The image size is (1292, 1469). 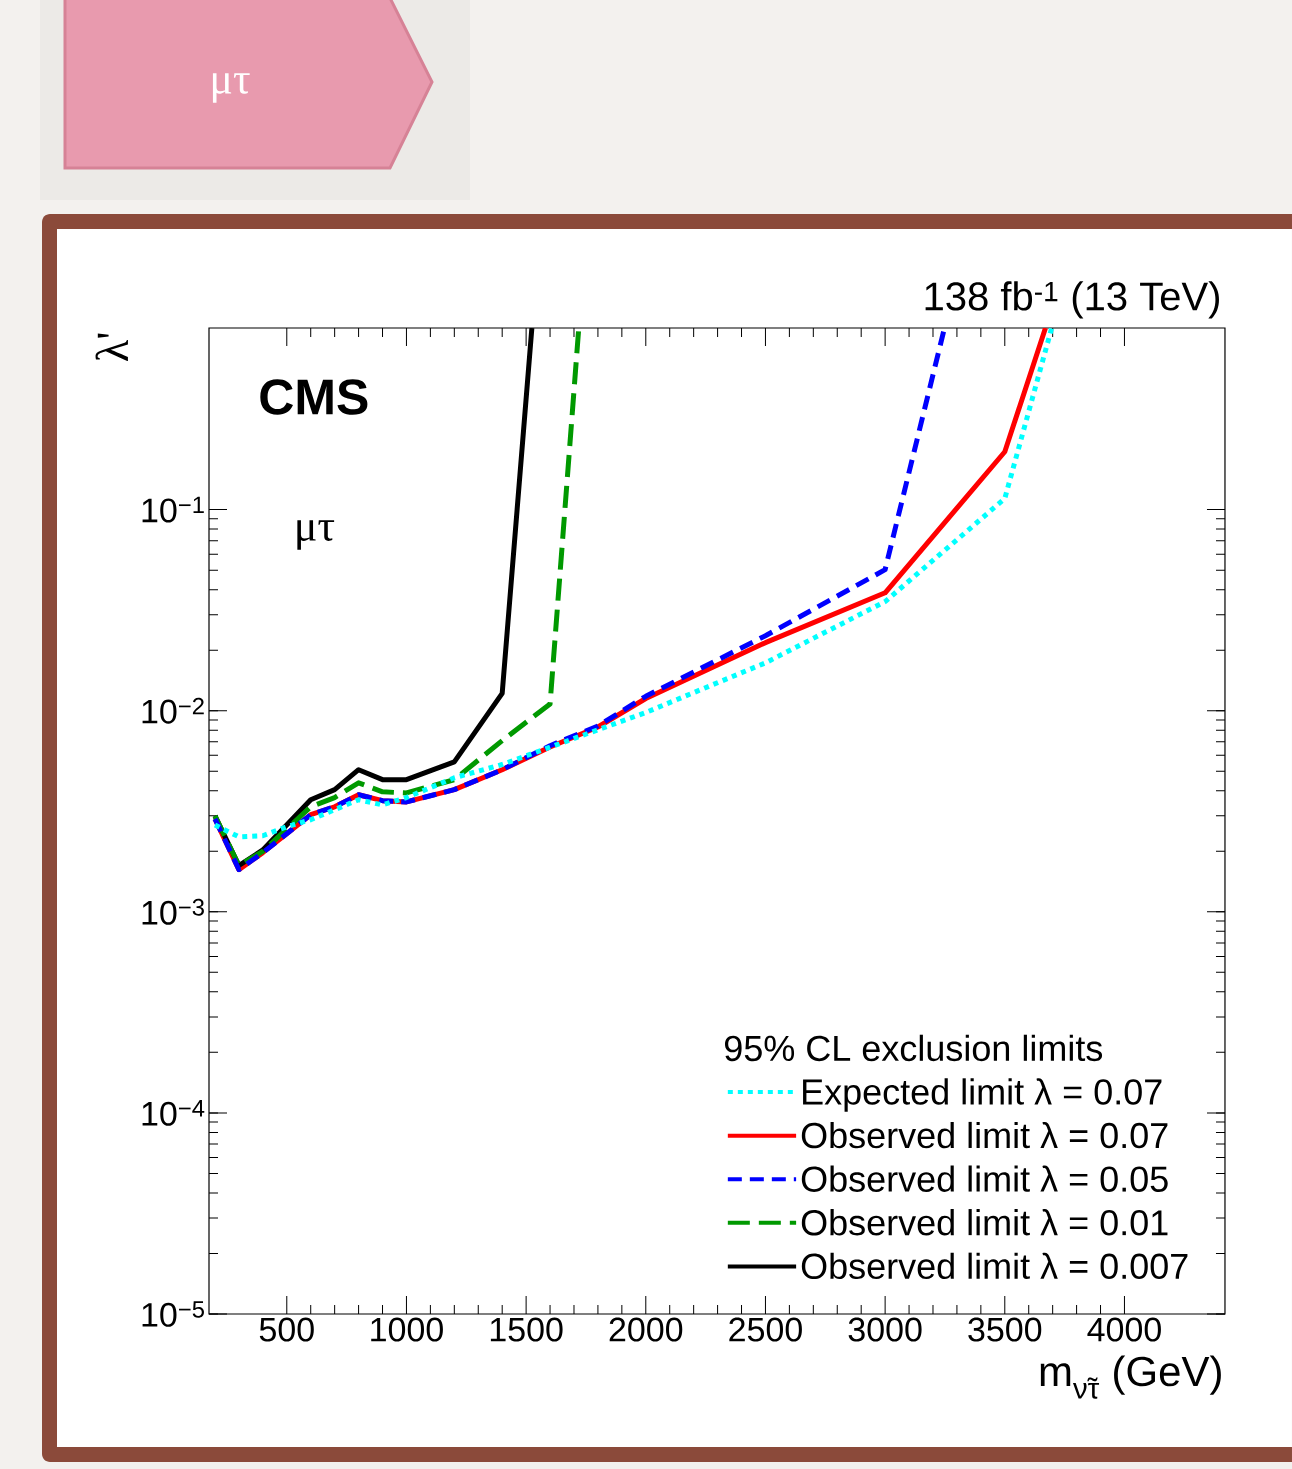 I want to click on x-axis-title: m$_{ν̃τ}$ (GeV), so click(x=1130, y=1377).